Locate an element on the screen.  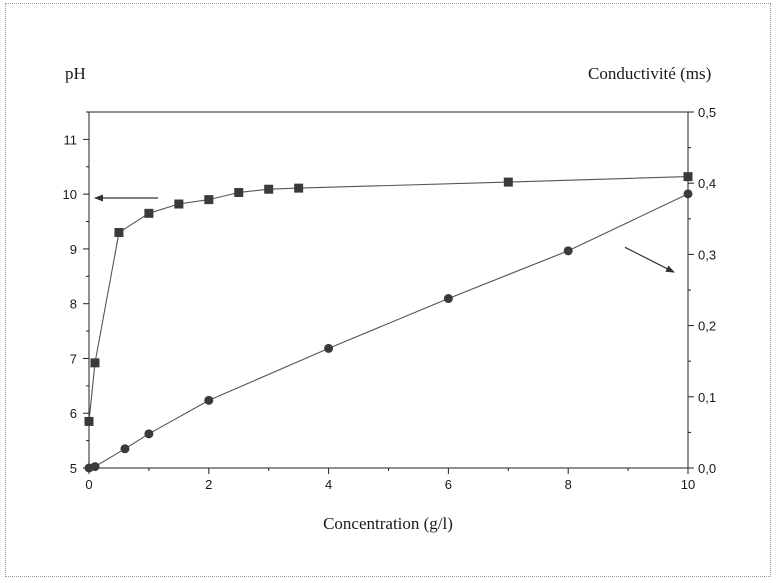
y-right-tick-label: 0,2 is located at coordinates (707, 326).